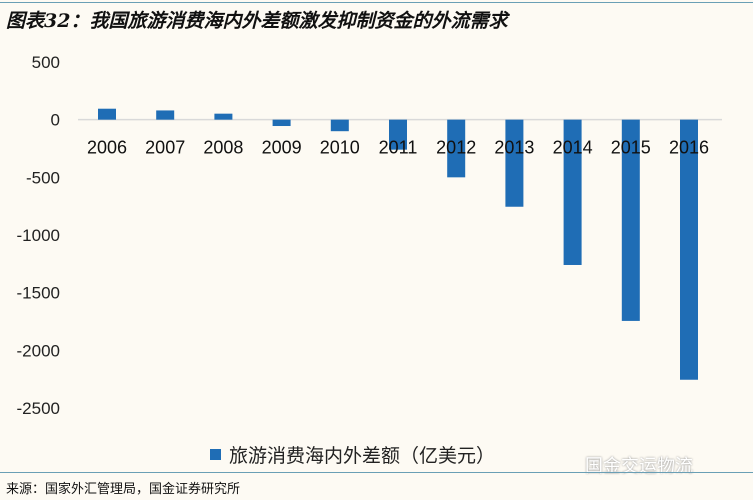 This screenshot has height=500, width=753. Describe the element at coordinates (630, 220) in the screenshot. I see `bar-2015` at that location.